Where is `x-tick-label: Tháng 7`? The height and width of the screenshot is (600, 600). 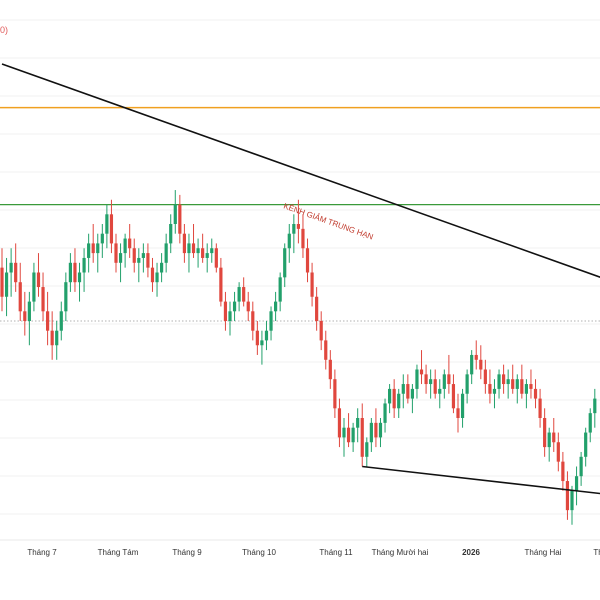 x-tick-label: Tháng 7 is located at coordinates (42, 552).